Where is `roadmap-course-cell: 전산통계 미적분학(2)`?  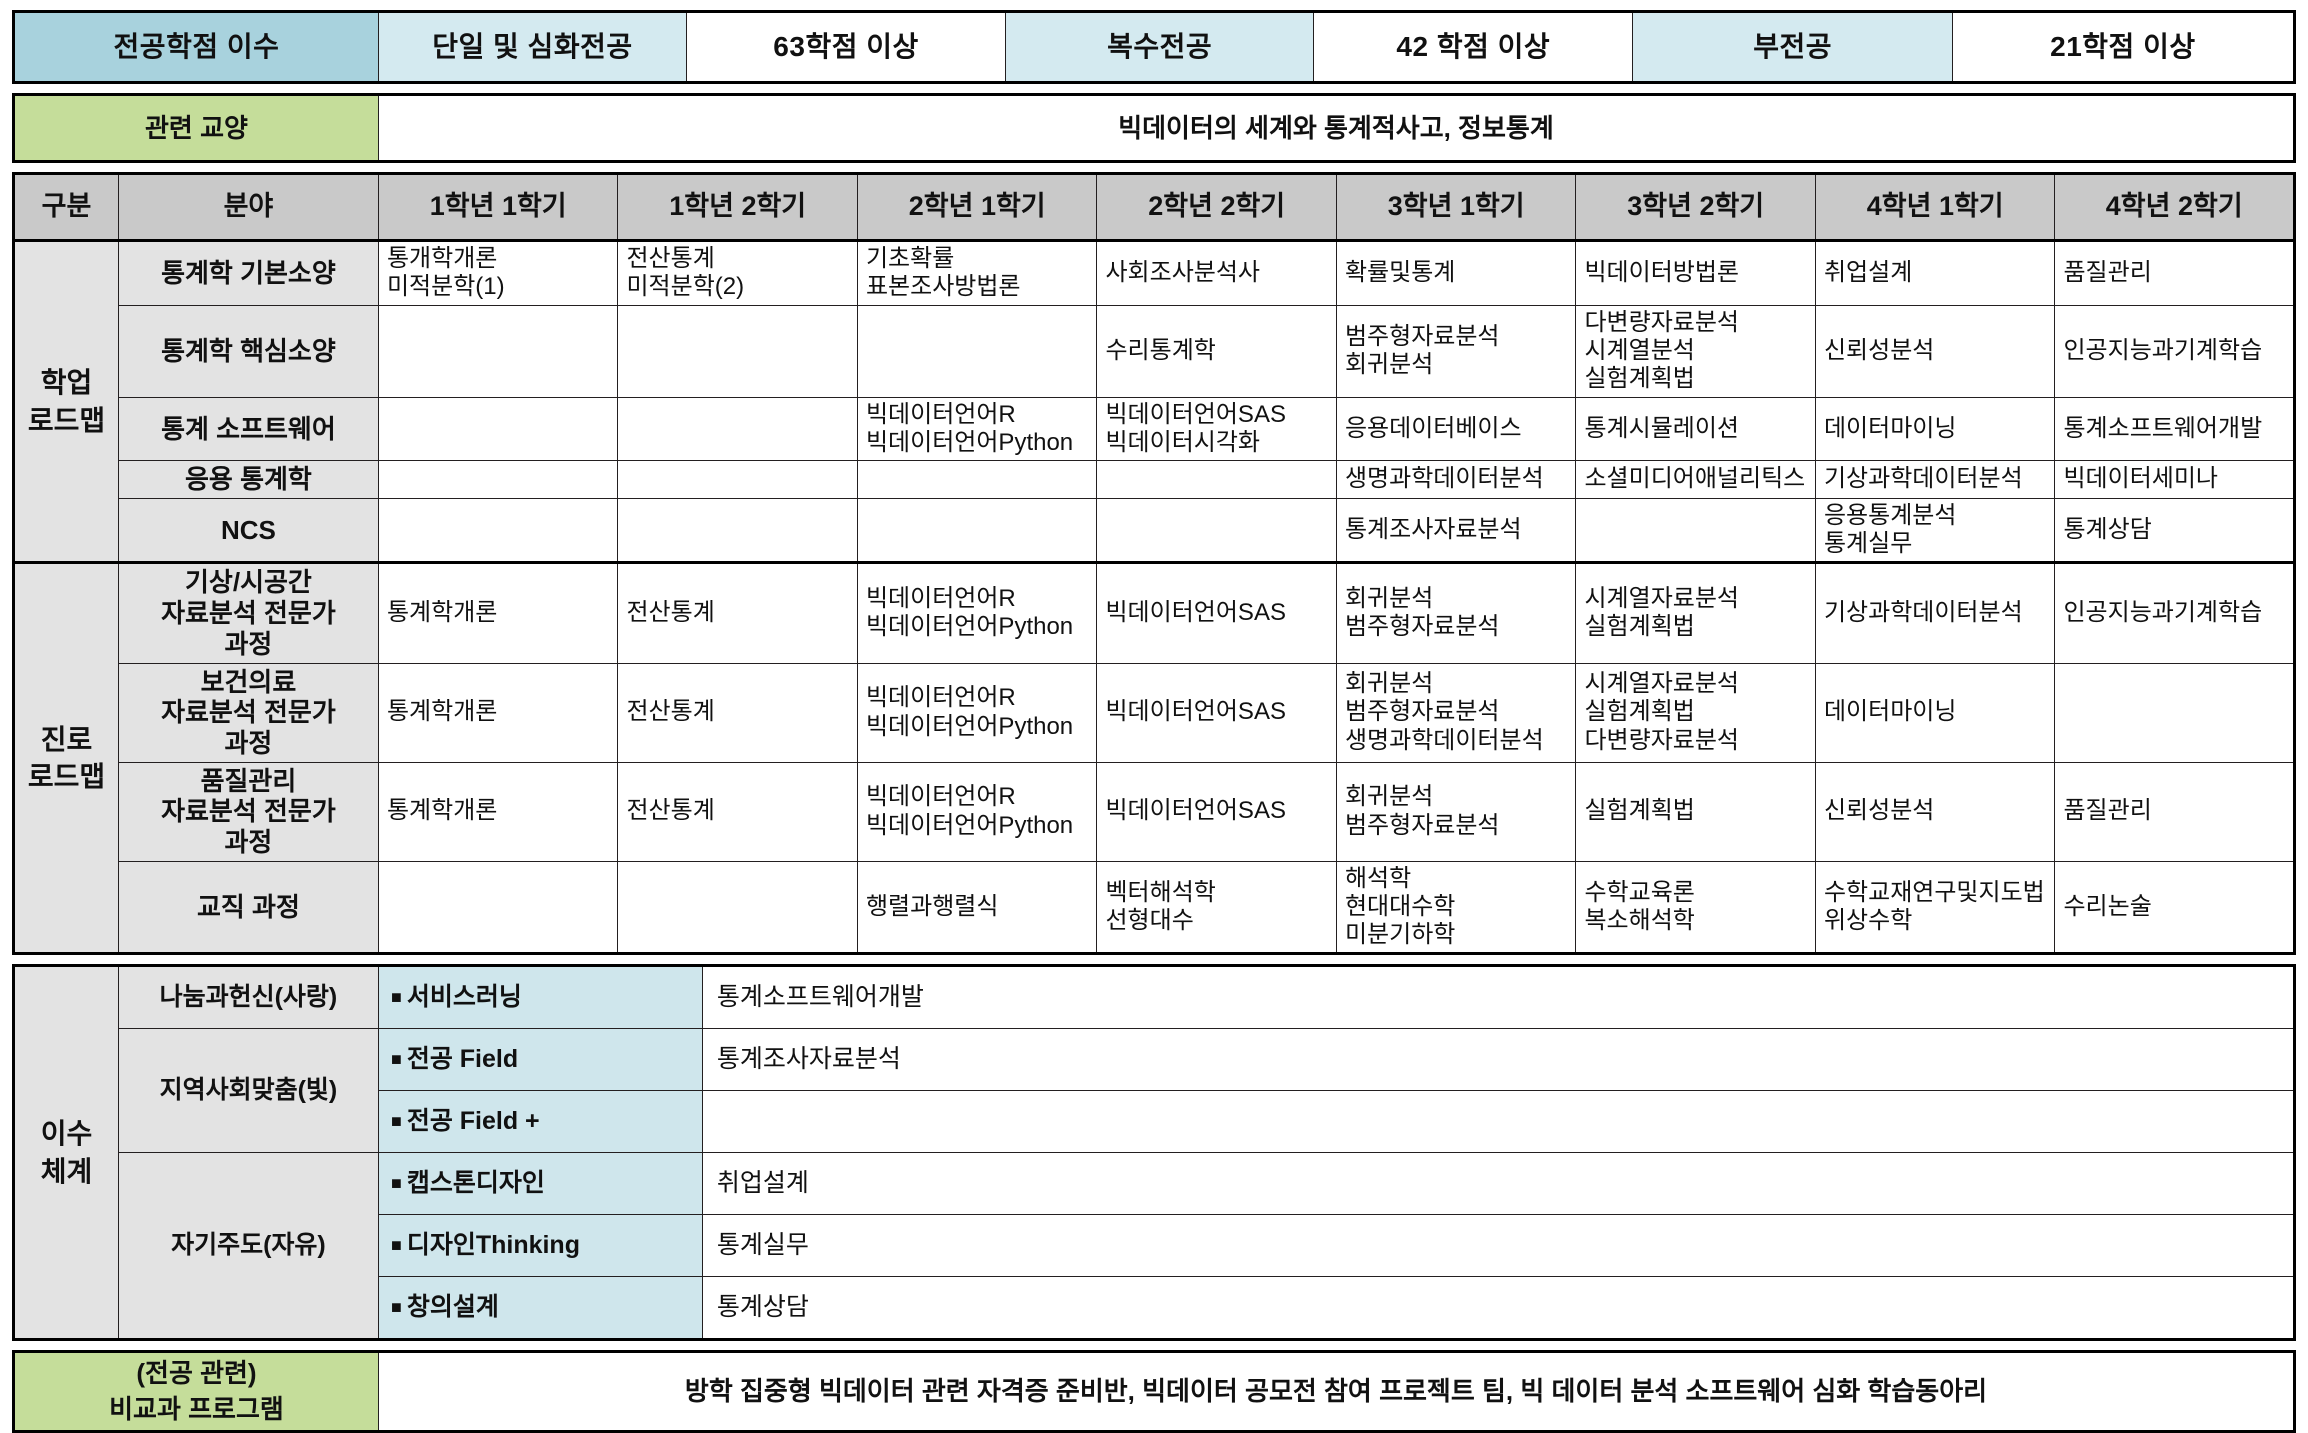
roadmap-course-cell: 전산통계 미적분학(2) is located at coordinates (737, 272).